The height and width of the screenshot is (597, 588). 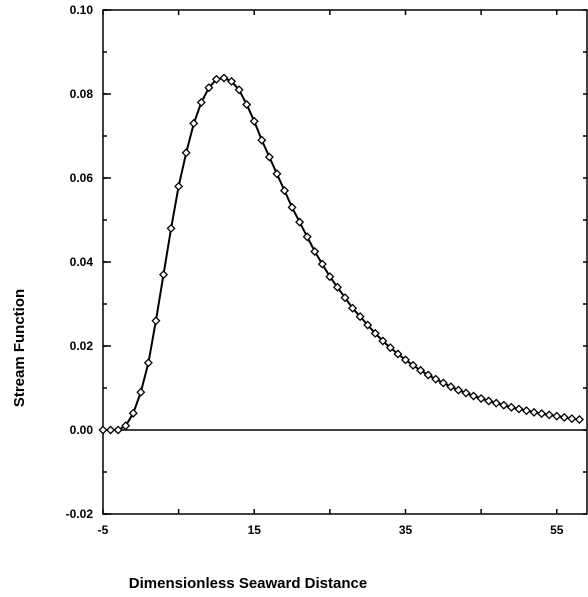 What do you see at coordinates (557, 530) in the screenshot?
I see `x-tick-label: 55` at bounding box center [557, 530].